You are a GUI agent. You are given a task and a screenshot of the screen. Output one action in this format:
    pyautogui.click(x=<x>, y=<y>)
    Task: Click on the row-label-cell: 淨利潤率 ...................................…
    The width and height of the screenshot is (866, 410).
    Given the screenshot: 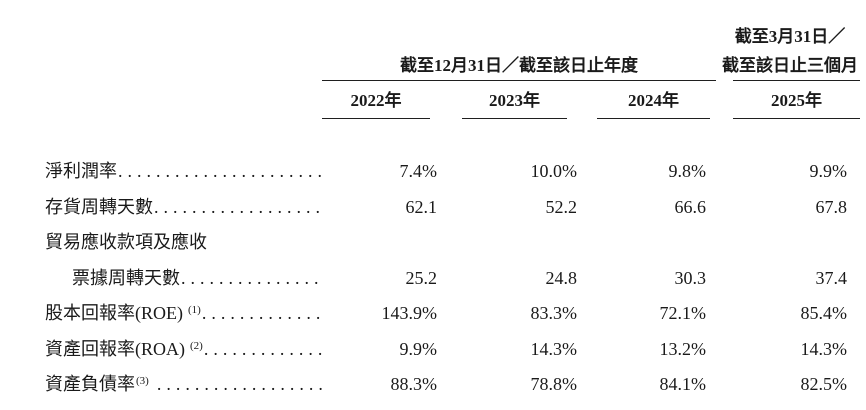 What is the action you would take?
    pyautogui.click(x=183, y=172)
    